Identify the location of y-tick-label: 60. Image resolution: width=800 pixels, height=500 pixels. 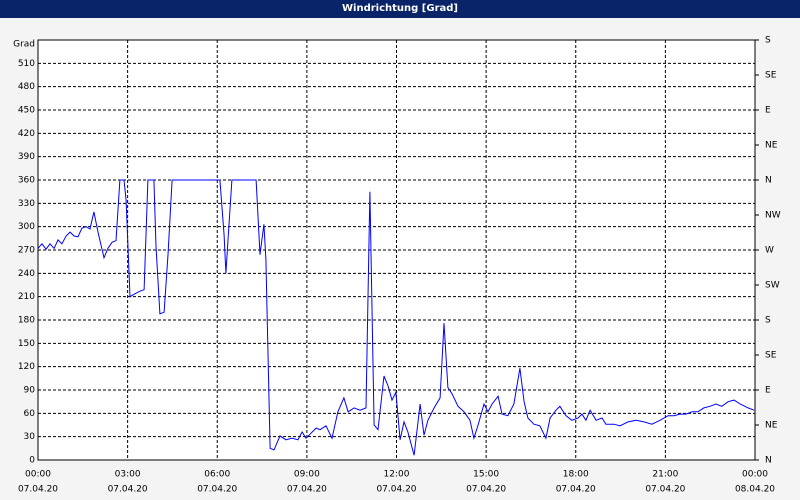
(30, 414).